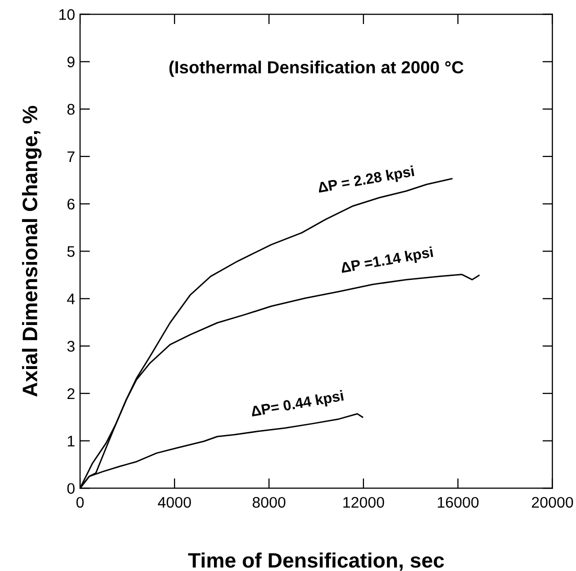 The height and width of the screenshot is (571, 576). Describe the element at coordinates (71, 346) in the screenshot. I see `y-tick-label: 3` at that location.